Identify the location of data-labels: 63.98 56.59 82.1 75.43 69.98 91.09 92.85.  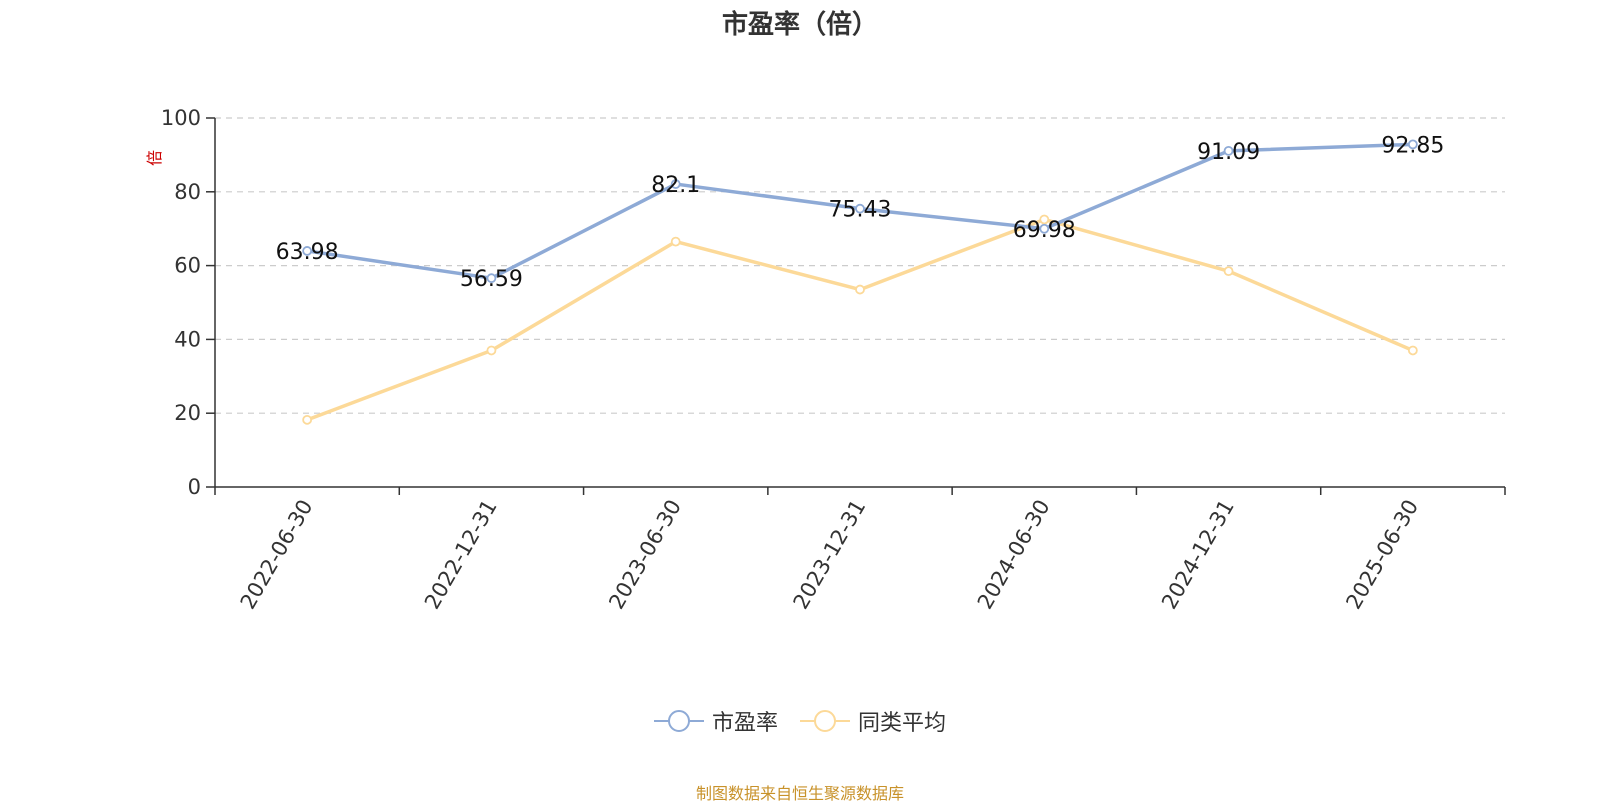
(860, 212).